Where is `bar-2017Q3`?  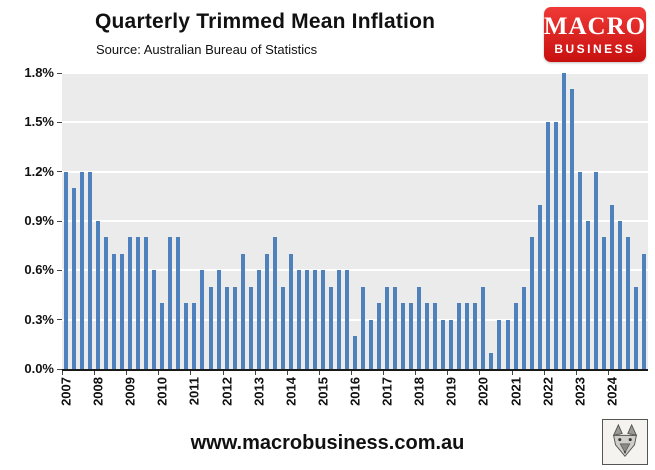 bar-2017Q3 is located at coordinates (403, 336).